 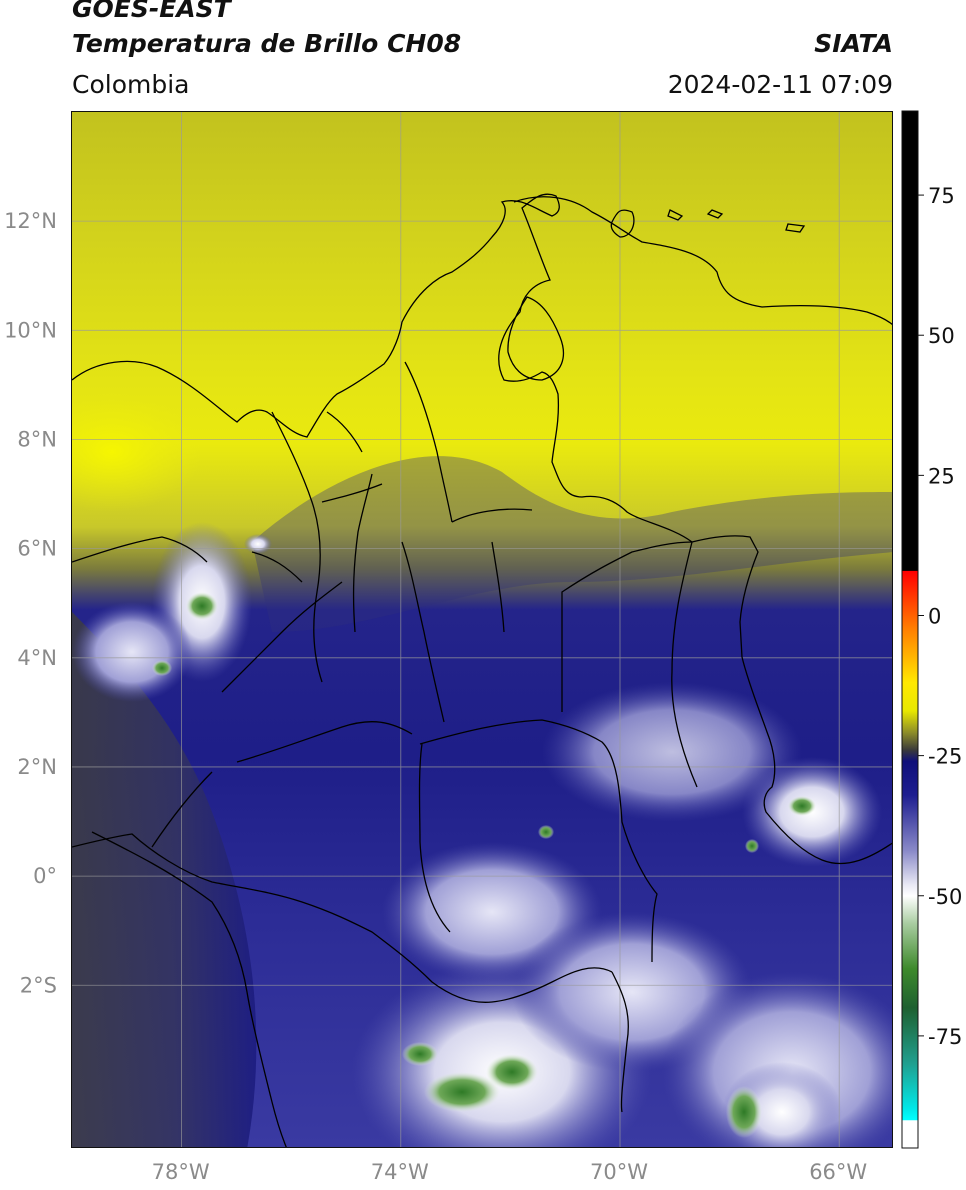 What do you see at coordinates (941, 336) in the screenshot?
I see `colorbar-tick-label: 50` at bounding box center [941, 336].